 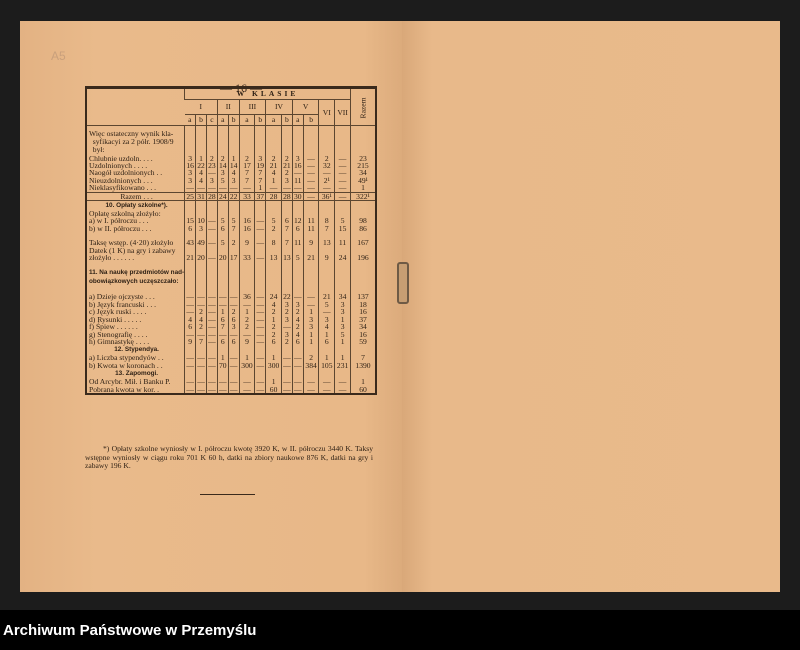 What do you see at coordinates (273, 243) in the screenshot?
I see `cell-value: 8` at bounding box center [273, 243].